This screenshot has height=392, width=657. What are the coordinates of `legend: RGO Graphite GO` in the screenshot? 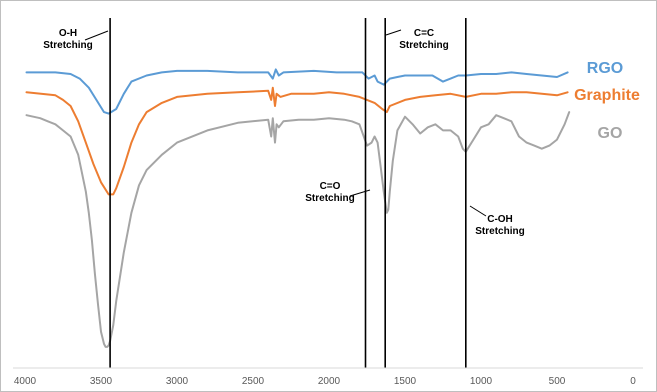 It's located at (607, 101).